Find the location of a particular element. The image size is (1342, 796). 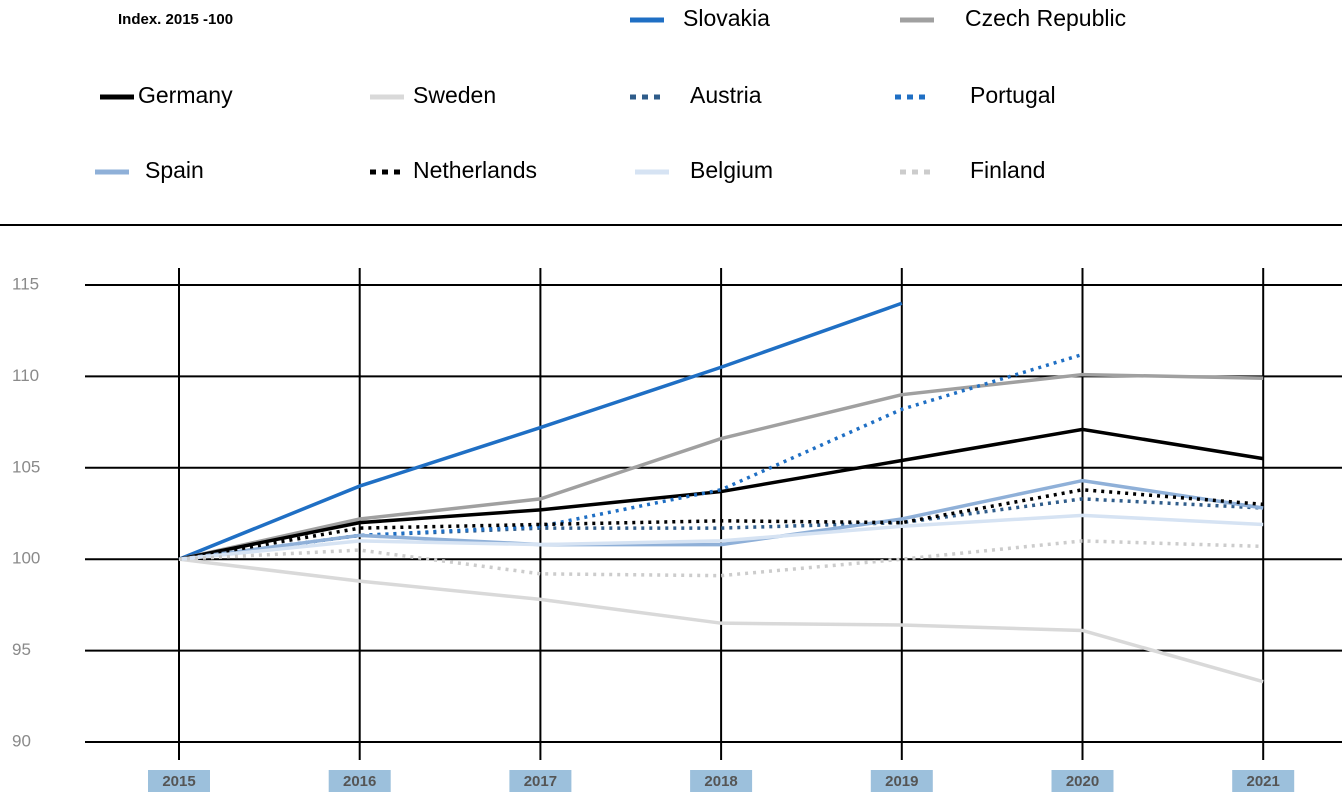

y-tick-label: 110 is located at coordinates (25, 375).